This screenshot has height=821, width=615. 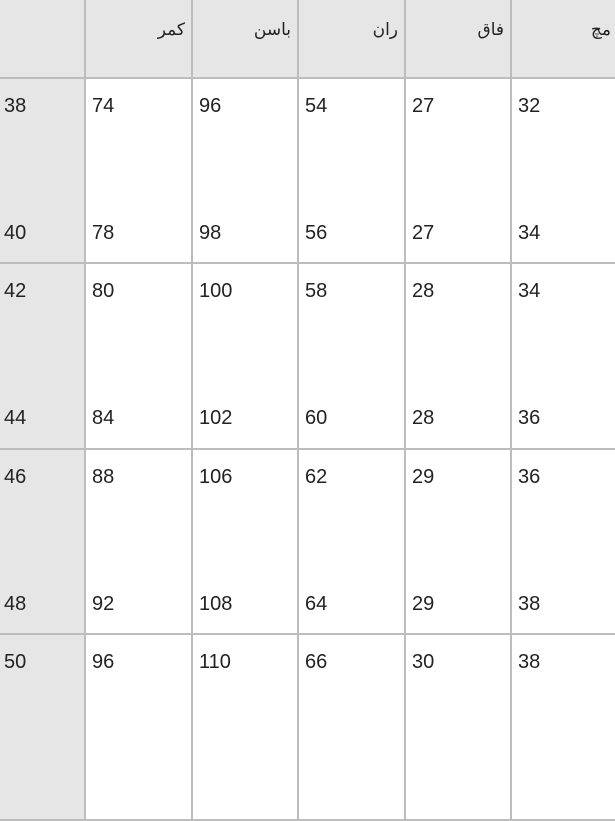 I want to click on measure-cell: 38, so click(x=563, y=728).